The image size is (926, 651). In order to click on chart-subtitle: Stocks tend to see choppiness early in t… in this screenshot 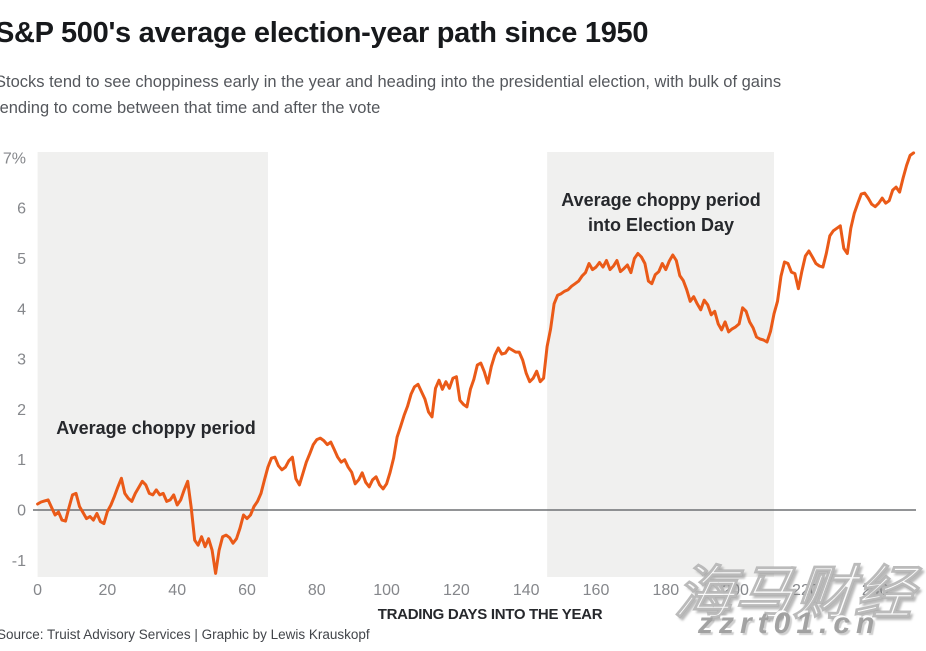, I will do `click(390, 95)`.